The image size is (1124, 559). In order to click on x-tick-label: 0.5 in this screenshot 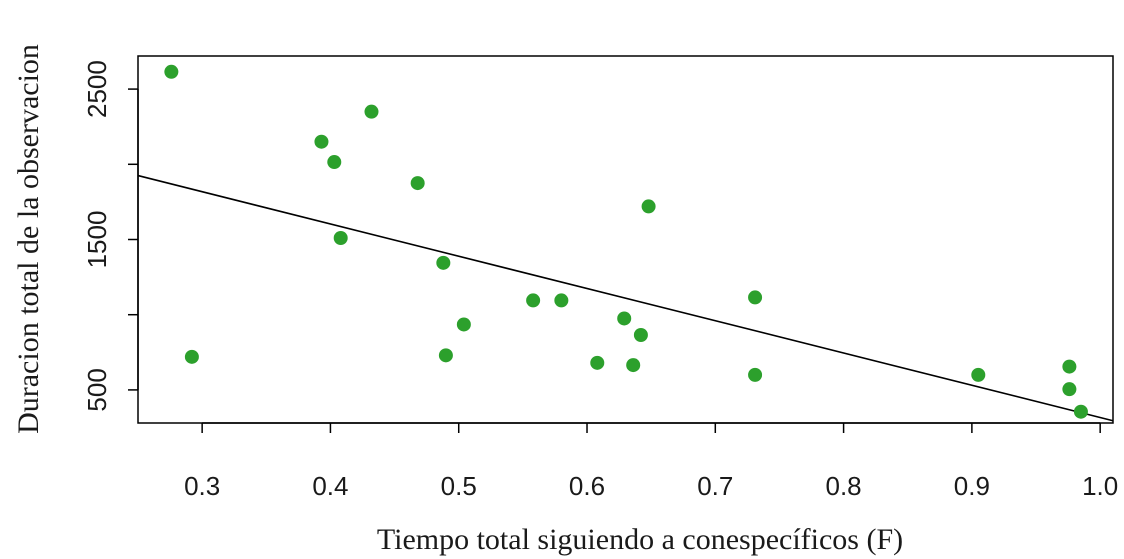, I will do `click(459, 486)`.